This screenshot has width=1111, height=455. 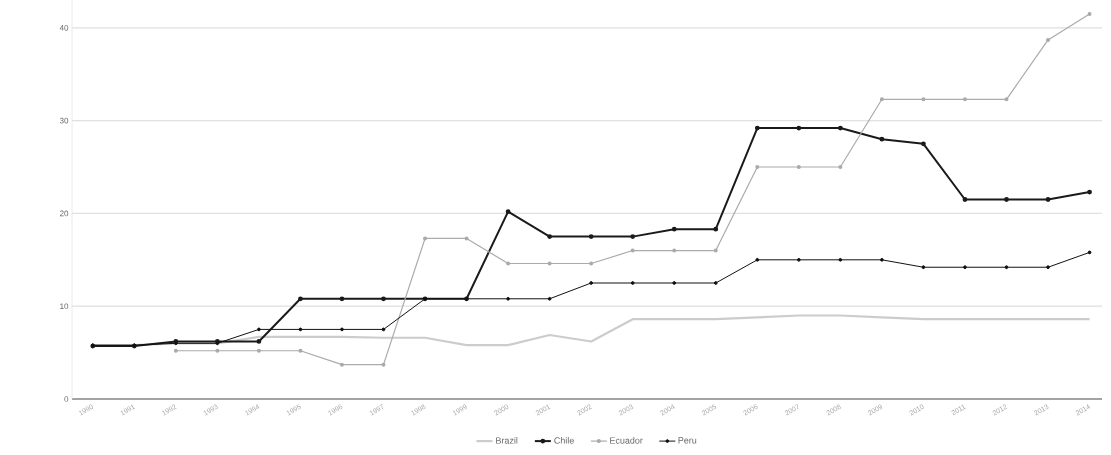 What do you see at coordinates (507, 440) in the screenshot?
I see `legend-label: Brazil` at bounding box center [507, 440].